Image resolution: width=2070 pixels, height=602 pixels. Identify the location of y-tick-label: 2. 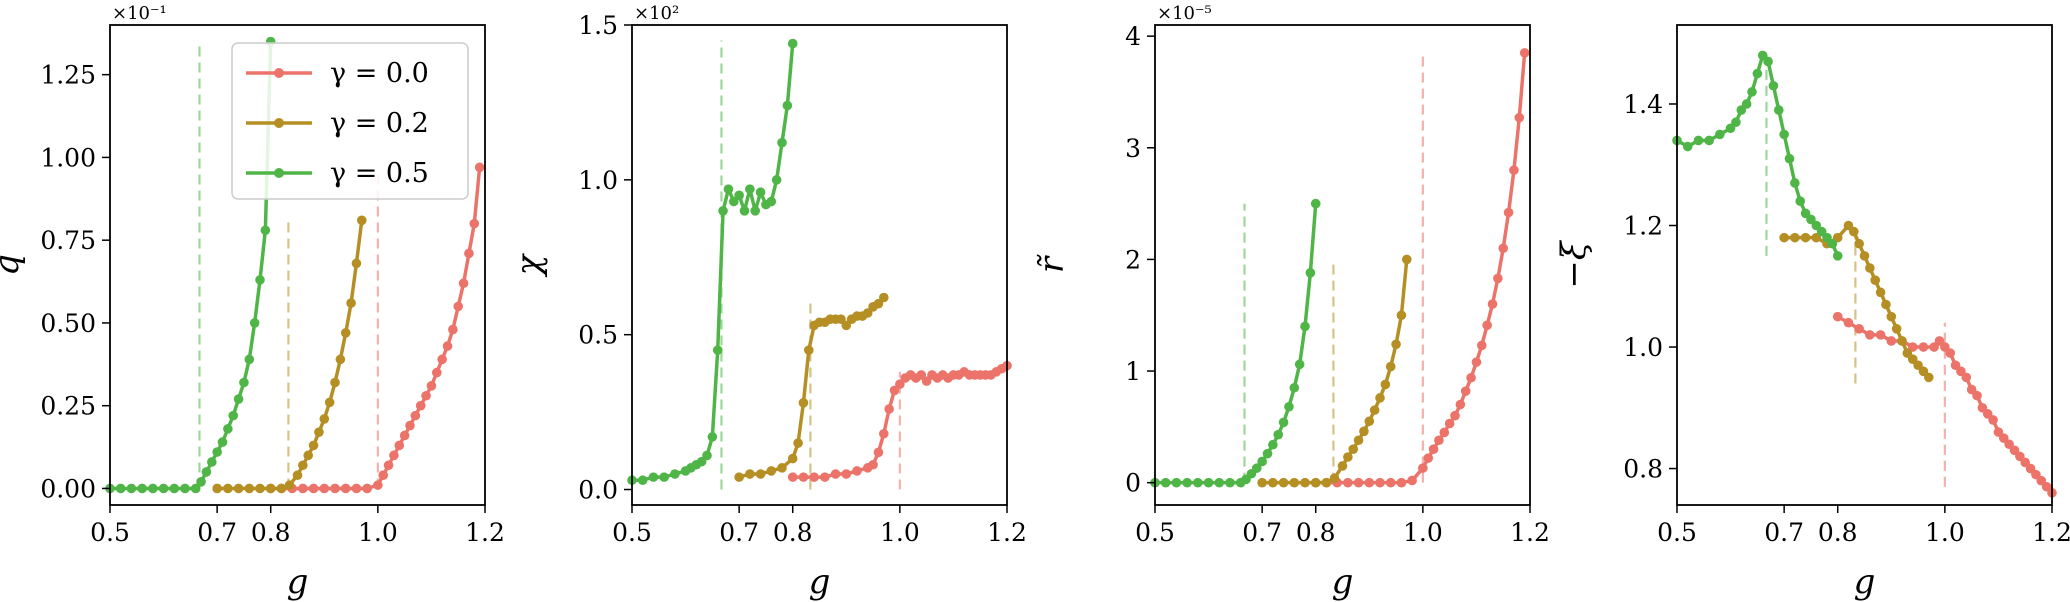
(1133, 259).